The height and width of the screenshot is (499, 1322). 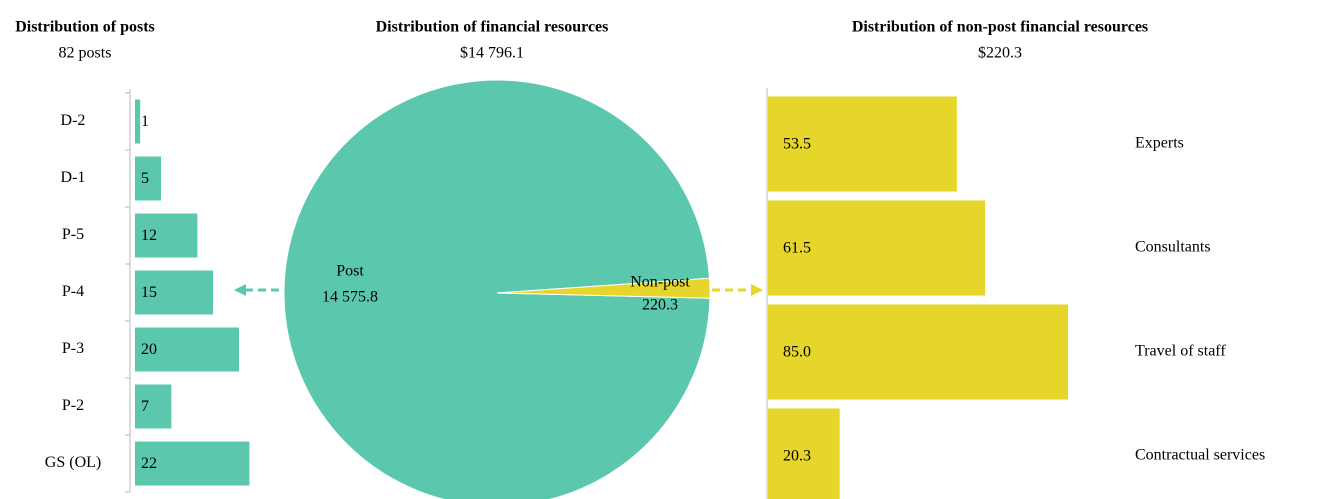 I want to click on data-label: 12, so click(x=149, y=235).